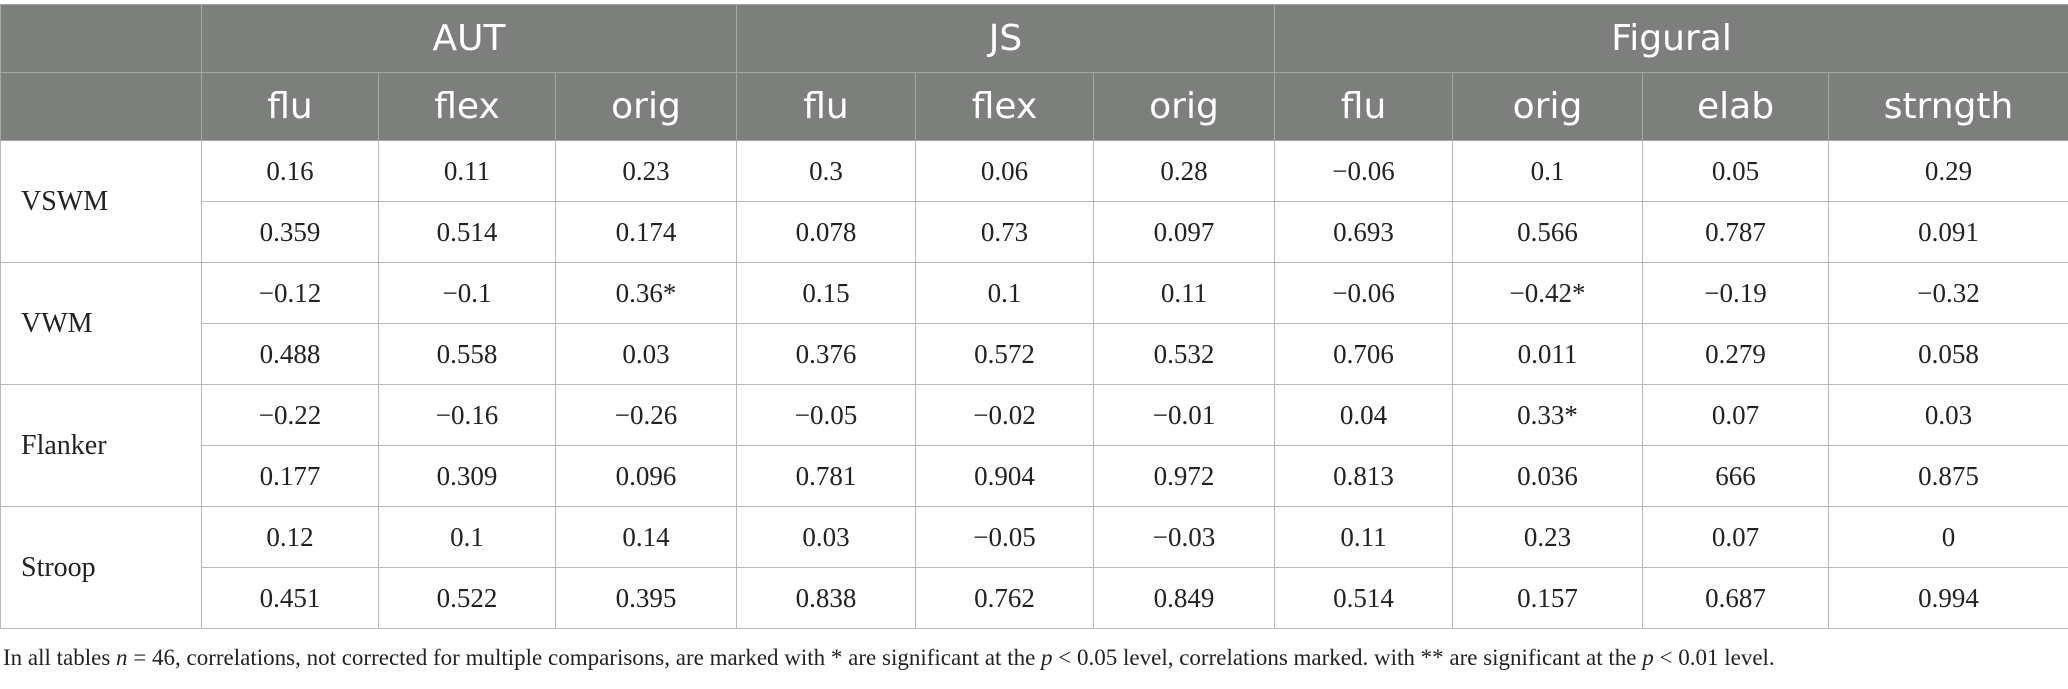  I want to click on p-value-cell: 0.972, so click(1184, 476).